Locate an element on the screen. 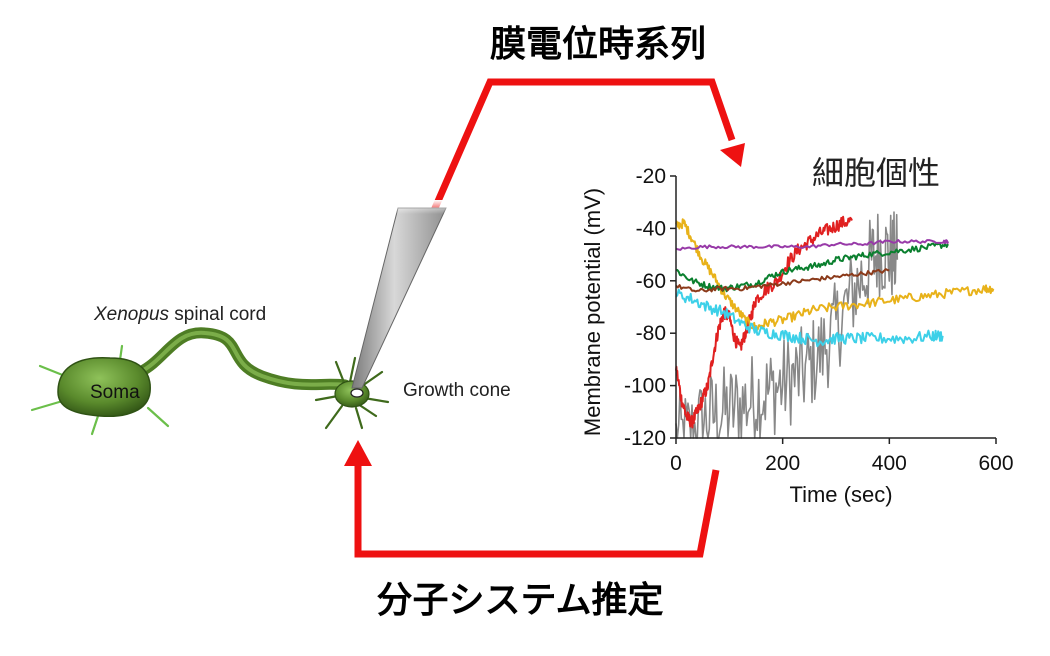 Image resolution: width=1050 pixels, height=656 pixels. y-tick-label: -120 is located at coordinates (645, 438).